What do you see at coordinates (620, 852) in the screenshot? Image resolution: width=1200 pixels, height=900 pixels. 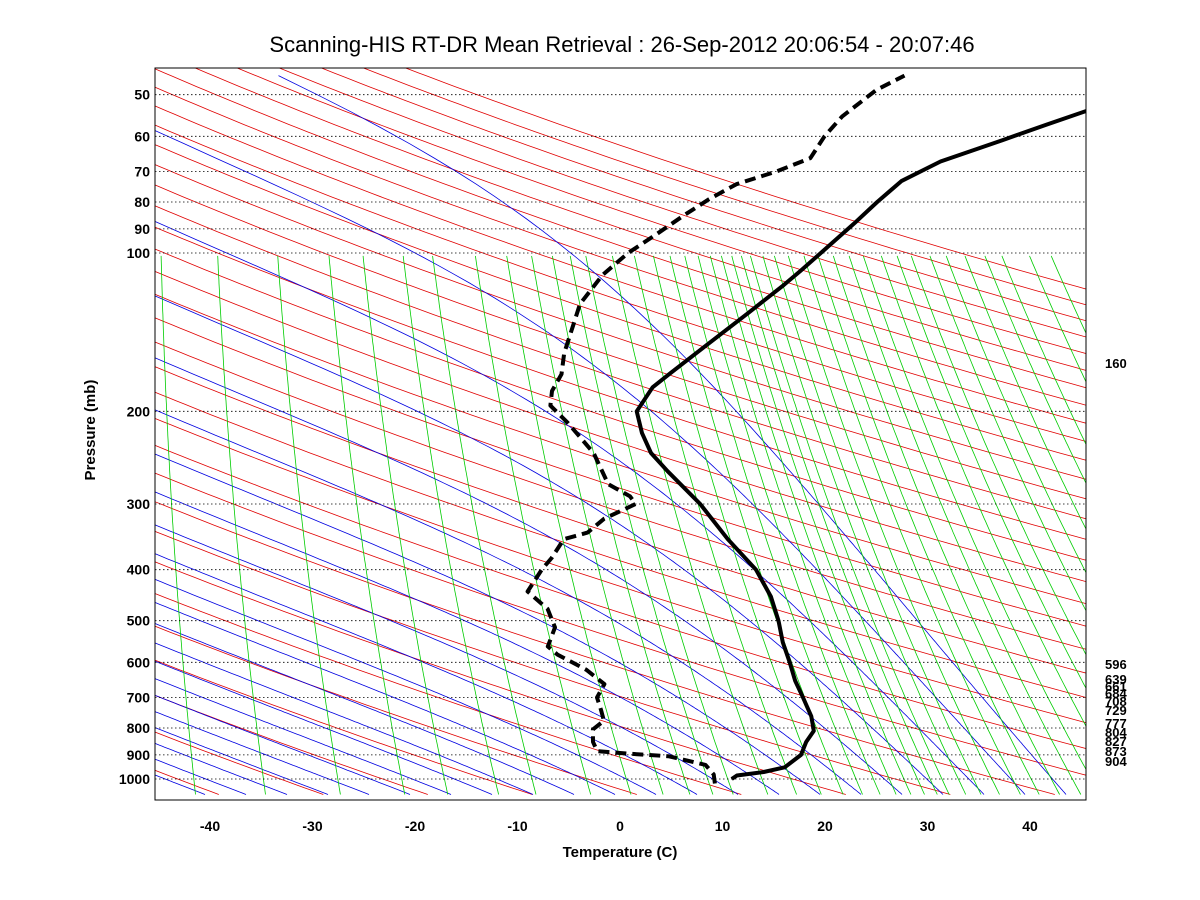 I see `x-axis-label: Temperature (C)` at bounding box center [620, 852].